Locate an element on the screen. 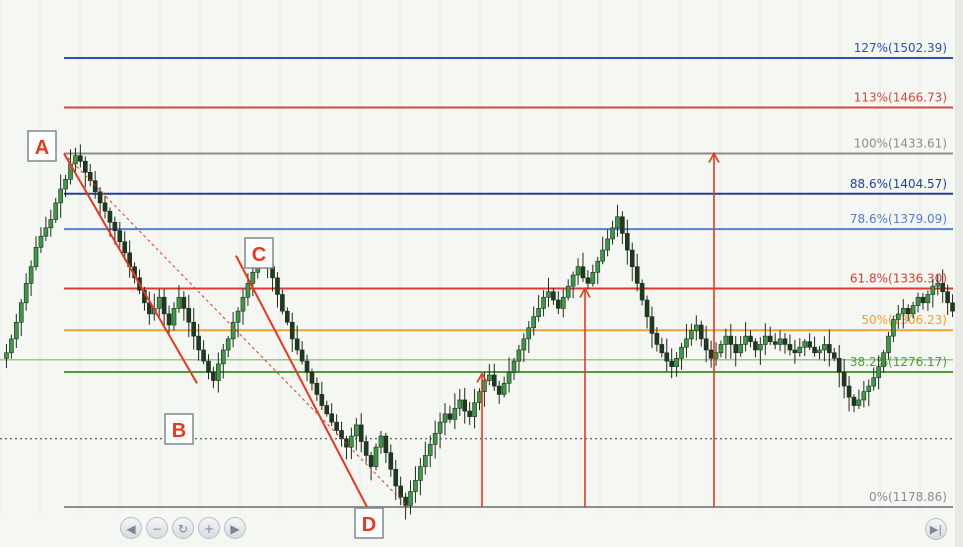 Image resolution: width=963 pixels, height=547 pixels. zoom-out-button: − is located at coordinates (157, 528).